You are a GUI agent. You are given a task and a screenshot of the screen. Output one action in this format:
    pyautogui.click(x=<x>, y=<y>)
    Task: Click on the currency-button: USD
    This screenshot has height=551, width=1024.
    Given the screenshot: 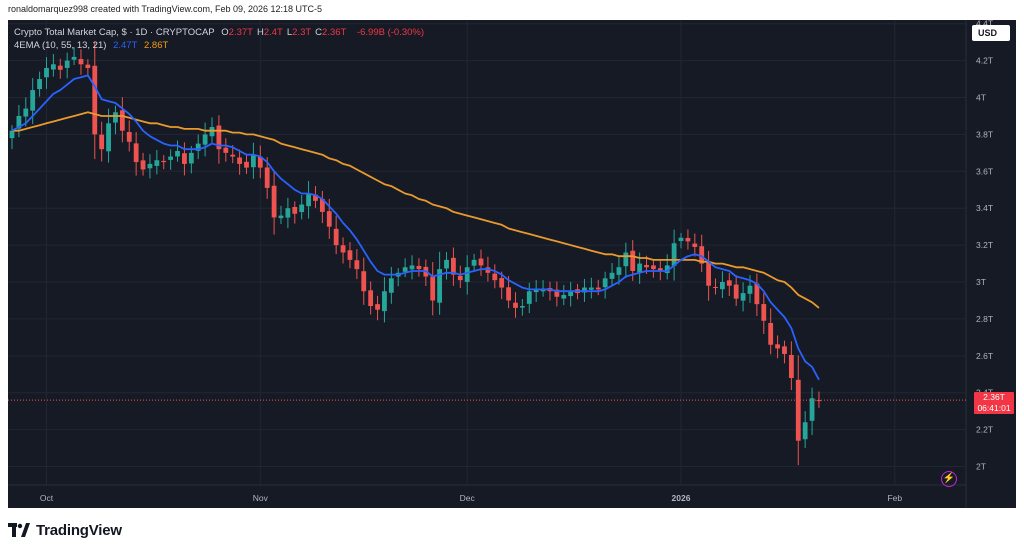 What is the action you would take?
    pyautogui.click(x=991, y=33)
    